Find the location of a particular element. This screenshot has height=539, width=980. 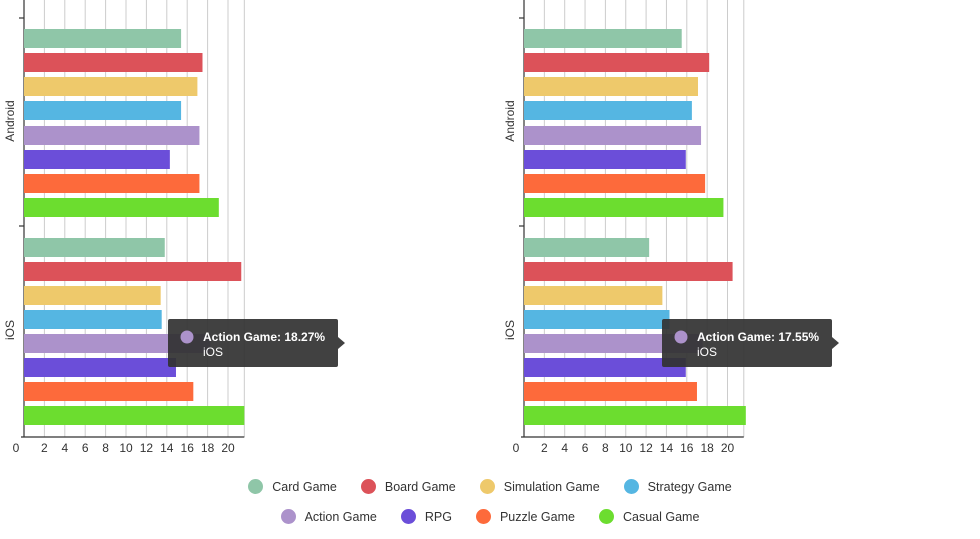

legend-item-rpg: RPG is located at coordinates (426, 516).